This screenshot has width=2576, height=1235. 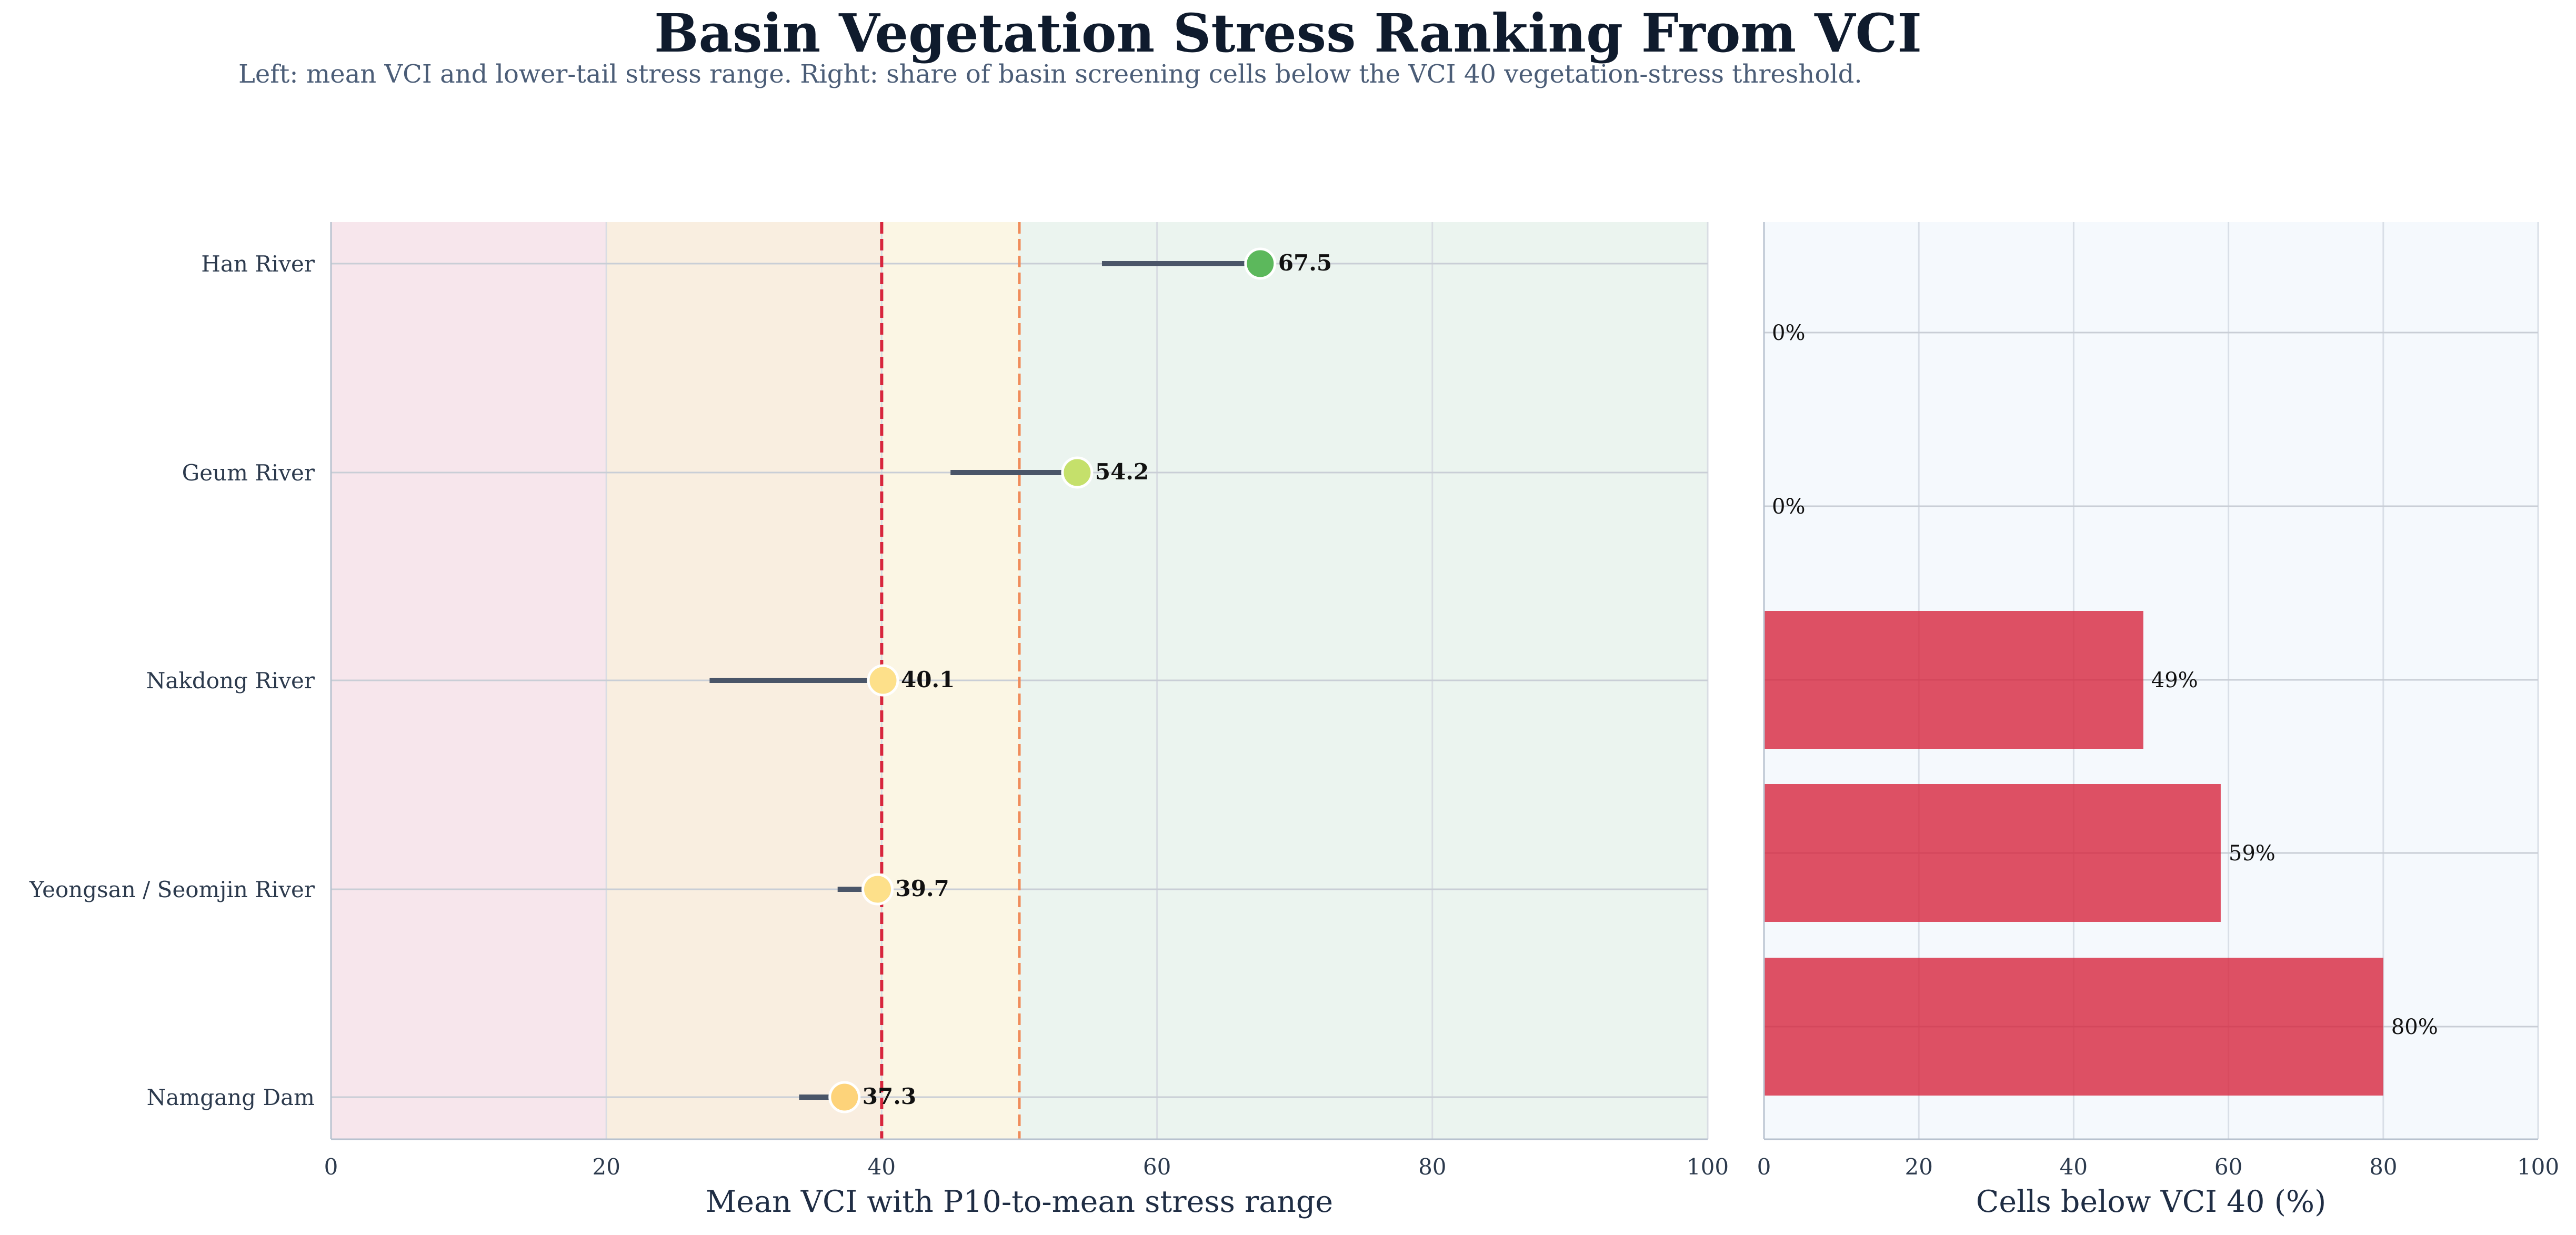 I want to click on mean-vci-value-label: 37.3, so click(x=889, y=1096).